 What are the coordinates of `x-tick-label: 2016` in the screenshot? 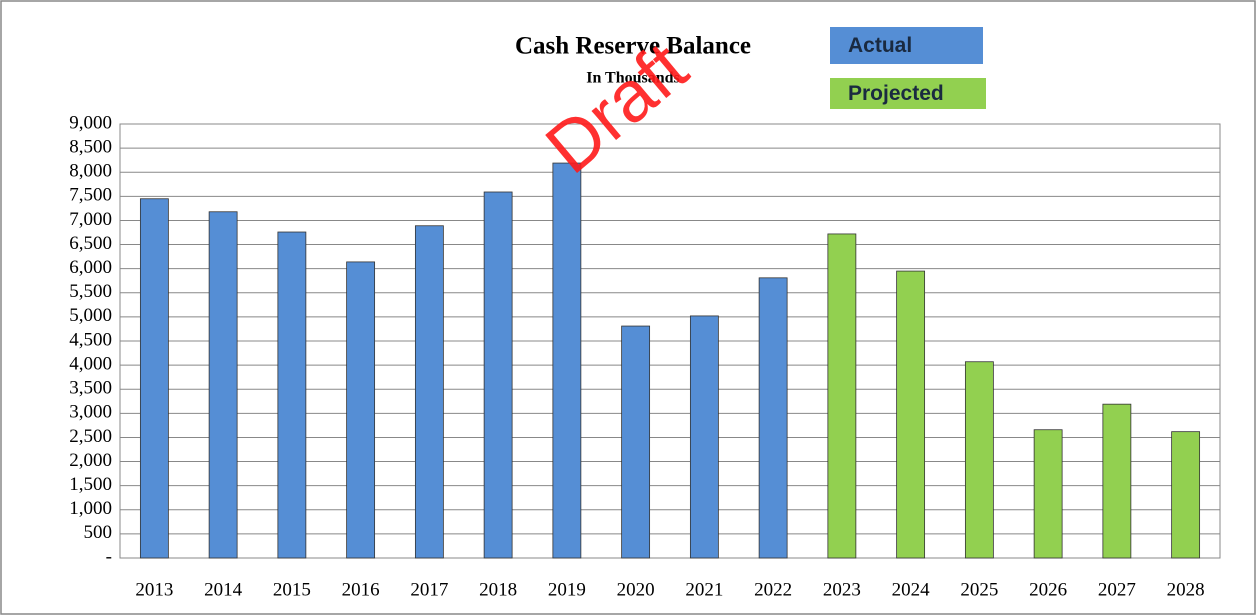 It's located at (361, 589).